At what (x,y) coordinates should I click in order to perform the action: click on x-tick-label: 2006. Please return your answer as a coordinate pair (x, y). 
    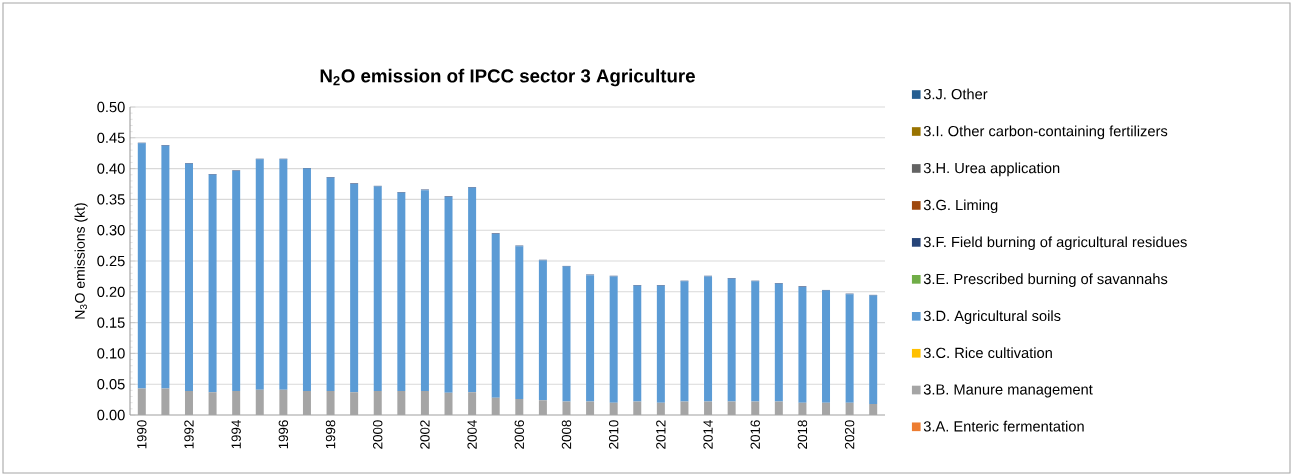
    Looking at the image, I should click on (519, 434).